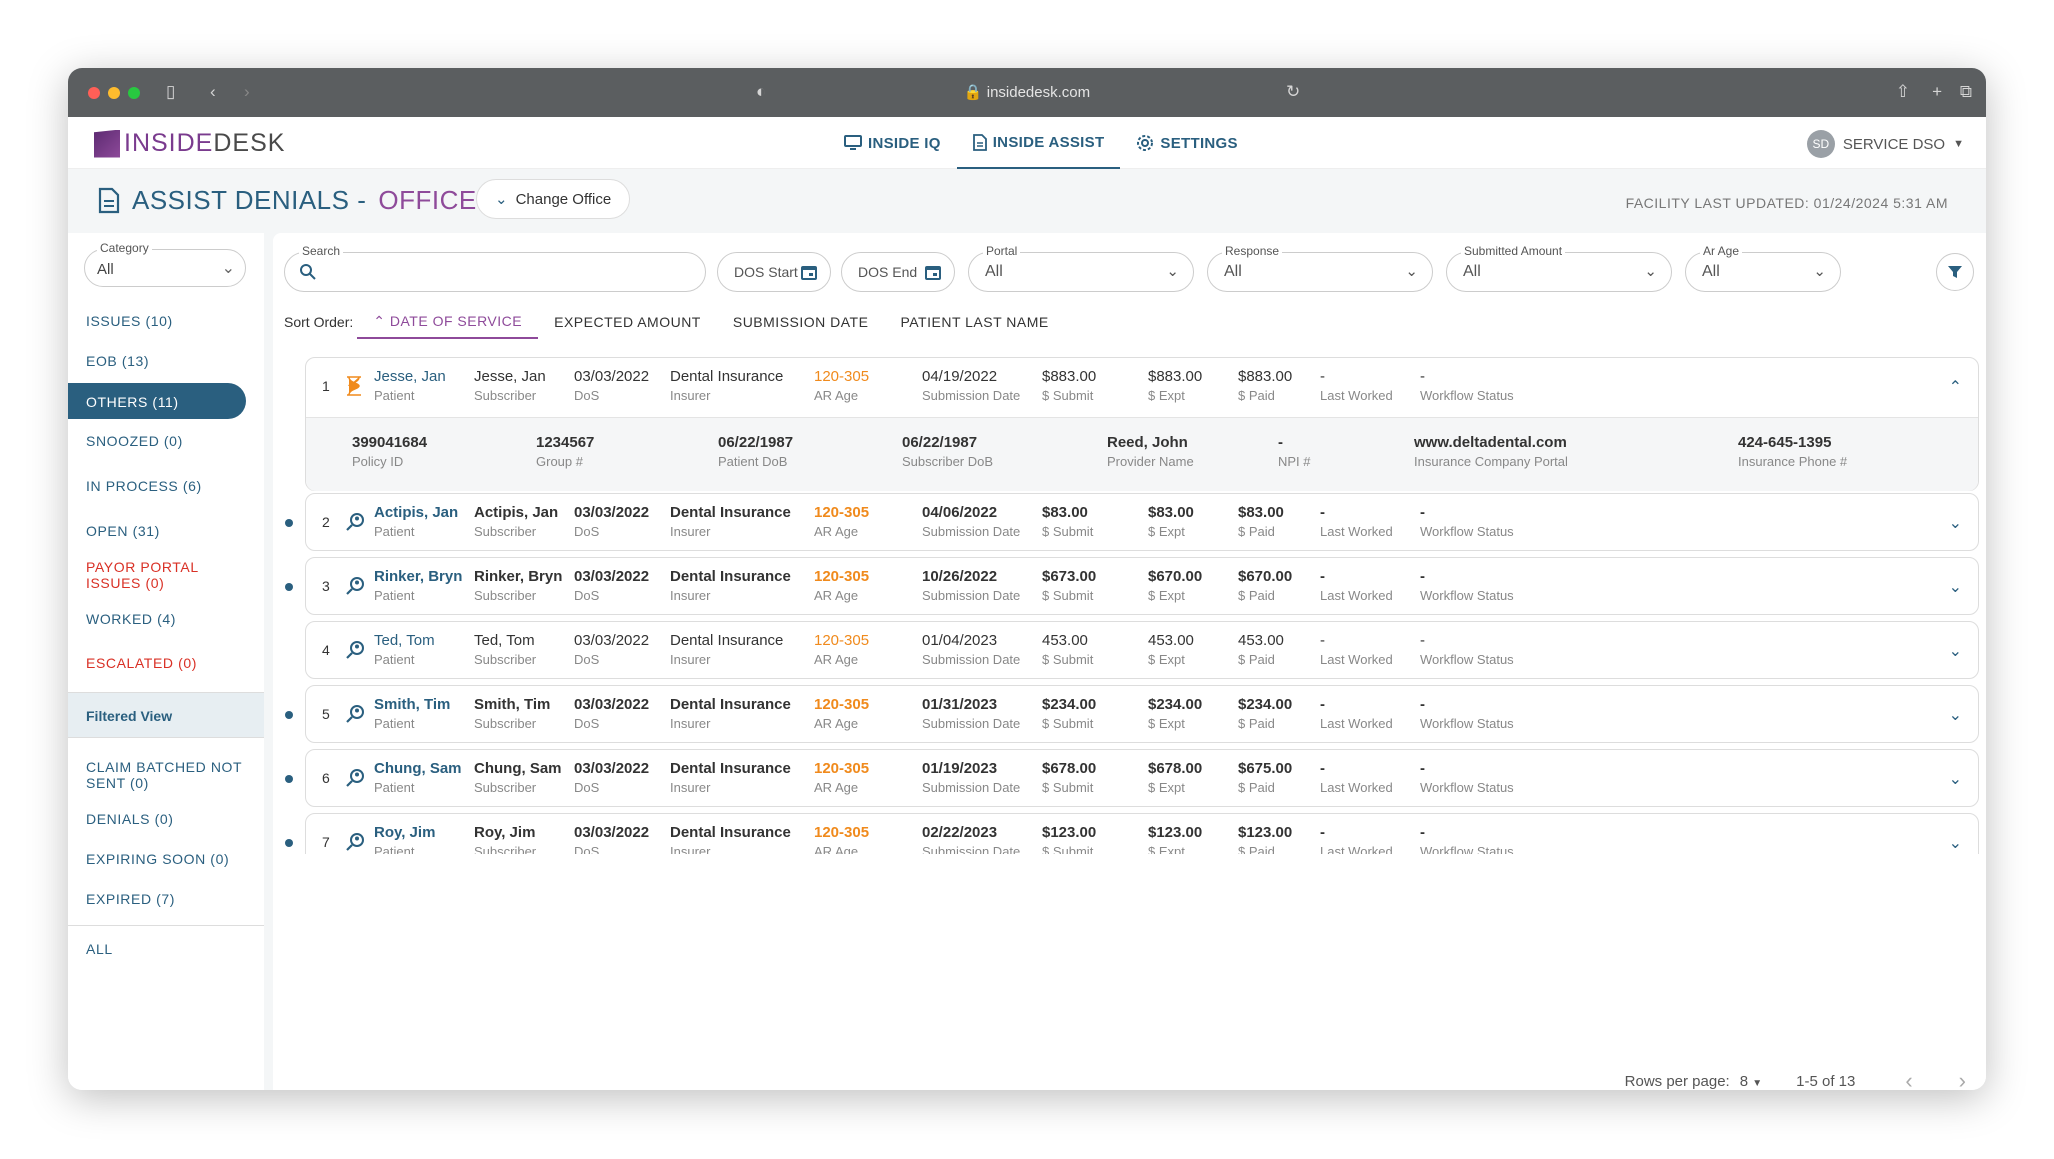  What do you see at coordinates (99, 949) in the screenshot?
I see `sidebar-item-all: ALL` at bounding box center [99, 949].